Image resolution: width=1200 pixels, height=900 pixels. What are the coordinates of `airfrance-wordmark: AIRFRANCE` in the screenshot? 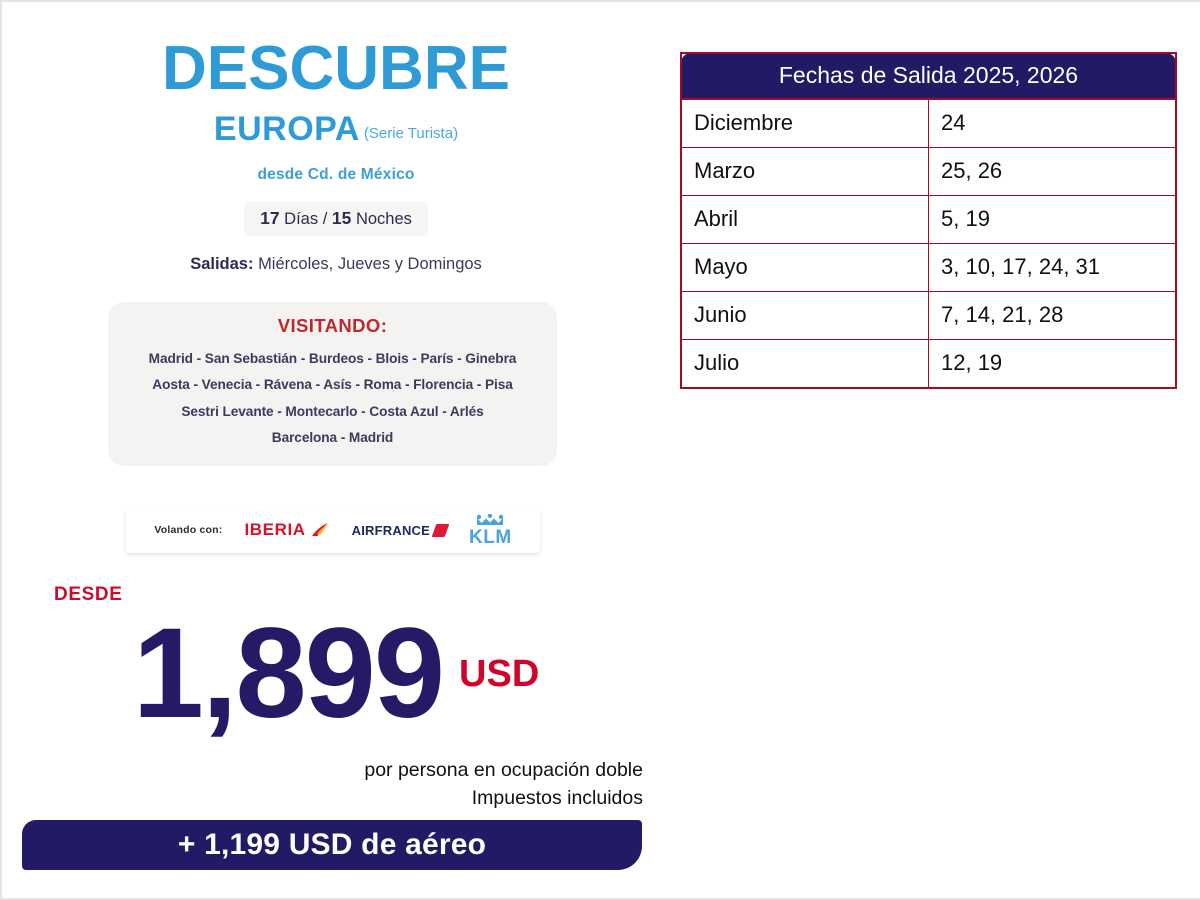 It's located at (391, 530).